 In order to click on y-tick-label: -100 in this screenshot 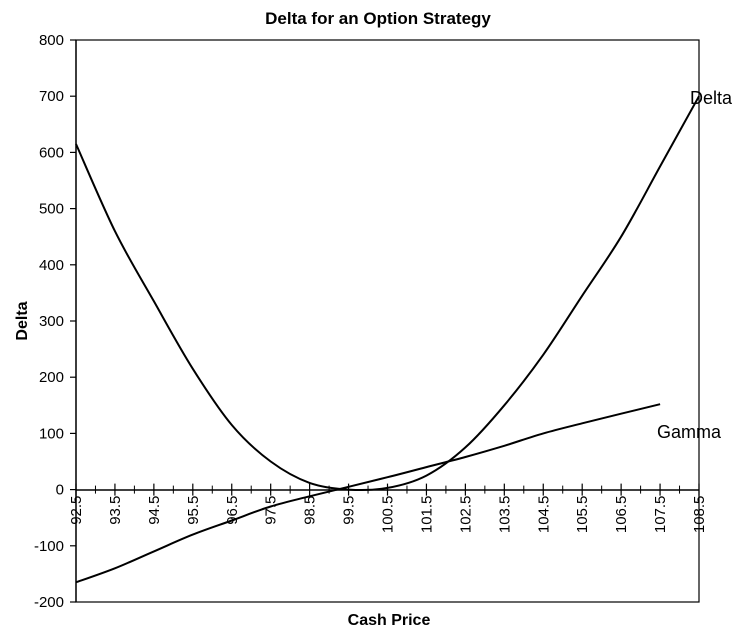, I will do `click(49, 546)`.